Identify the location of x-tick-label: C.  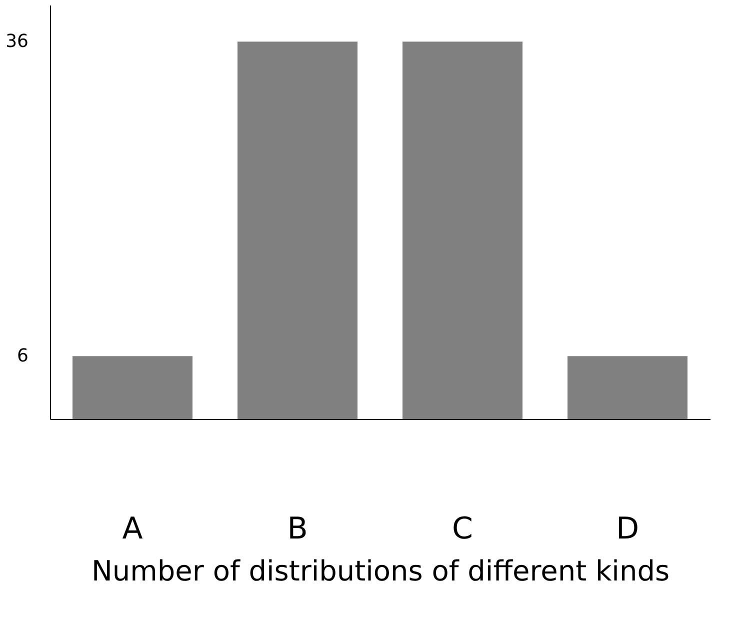
(462, 529).